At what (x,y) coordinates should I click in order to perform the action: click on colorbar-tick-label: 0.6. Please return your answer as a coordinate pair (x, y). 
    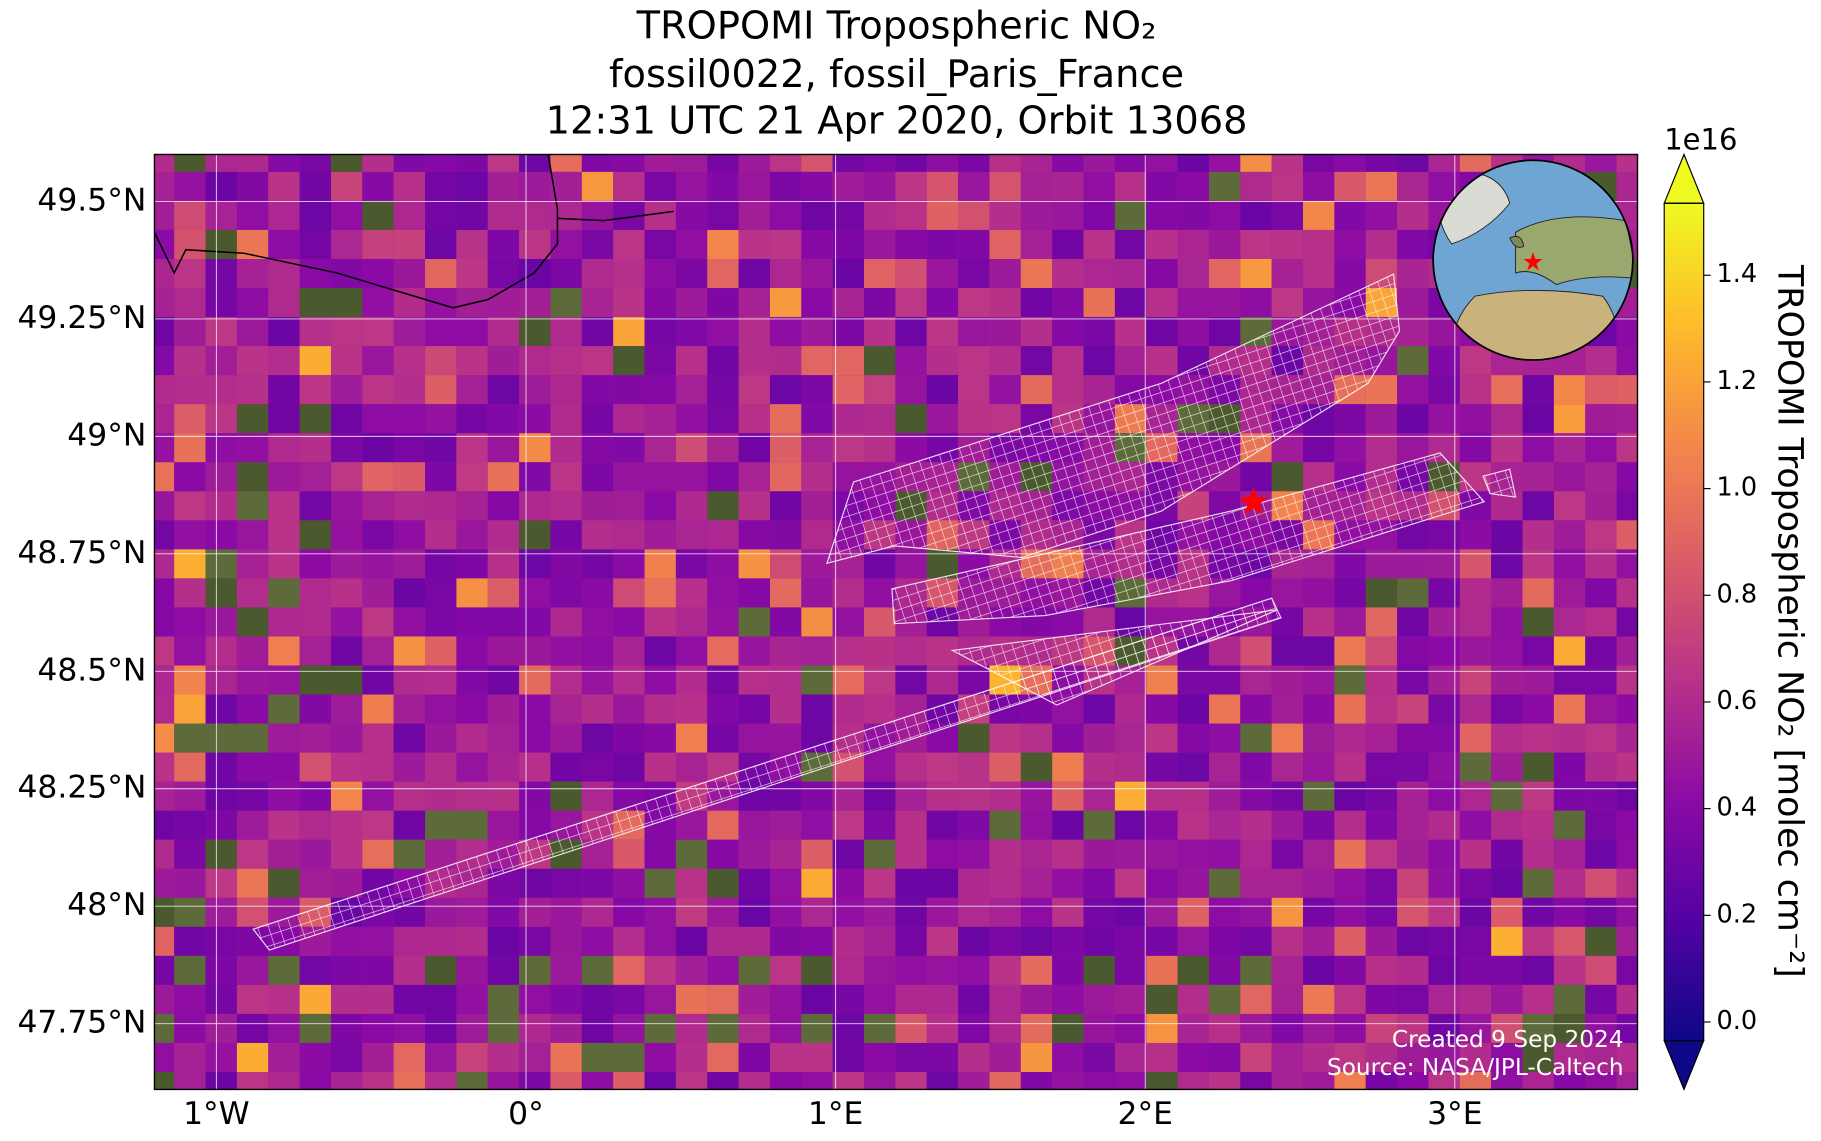
    Looking at the image, I should click on (1736, 701).